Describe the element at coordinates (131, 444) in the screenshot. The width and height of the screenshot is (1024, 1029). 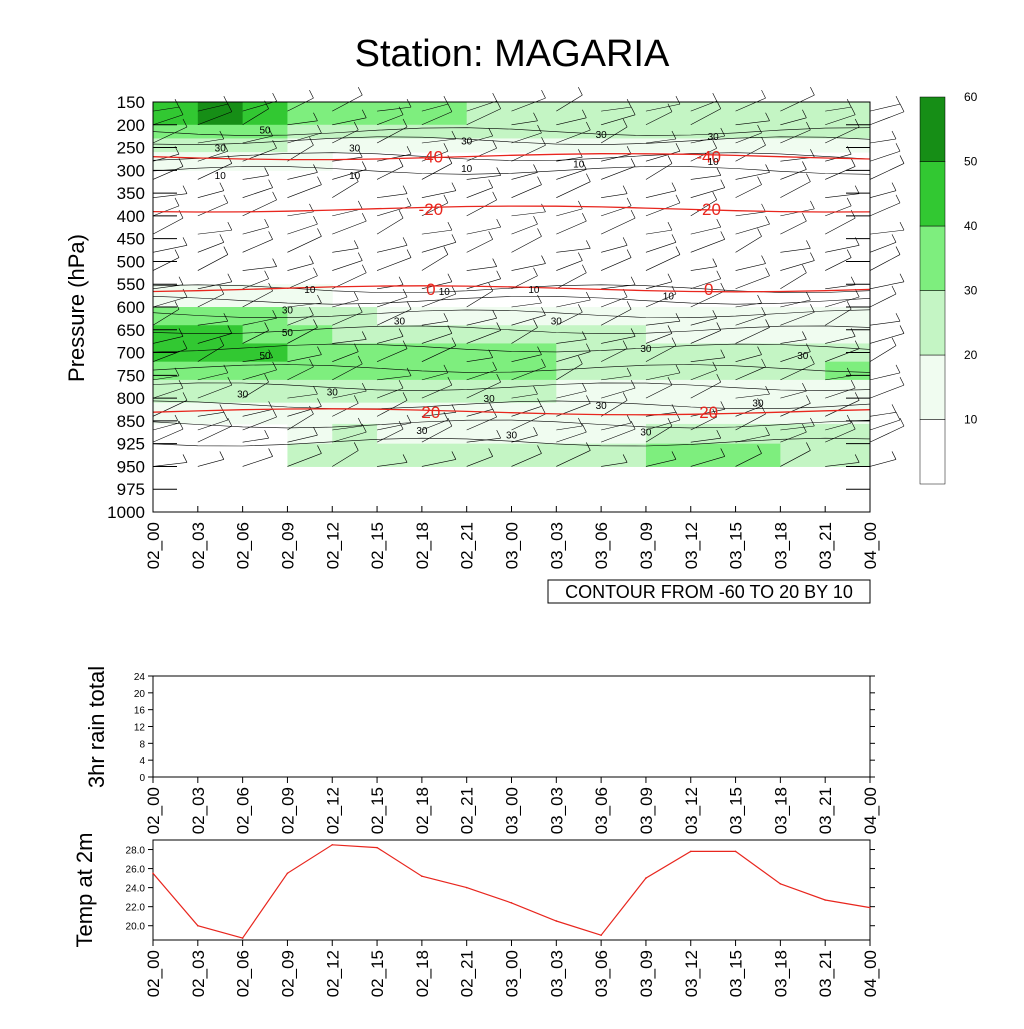
I see `main-ytick-label: 925` at that location.